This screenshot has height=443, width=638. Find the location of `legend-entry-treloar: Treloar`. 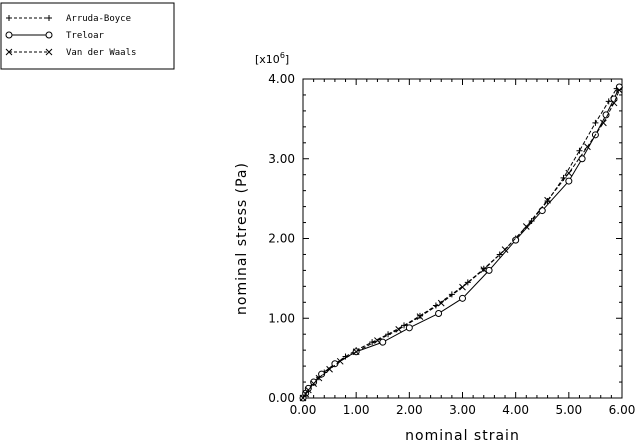

legend-entry-treloar: Treloar is located at coordinates (55, 36).